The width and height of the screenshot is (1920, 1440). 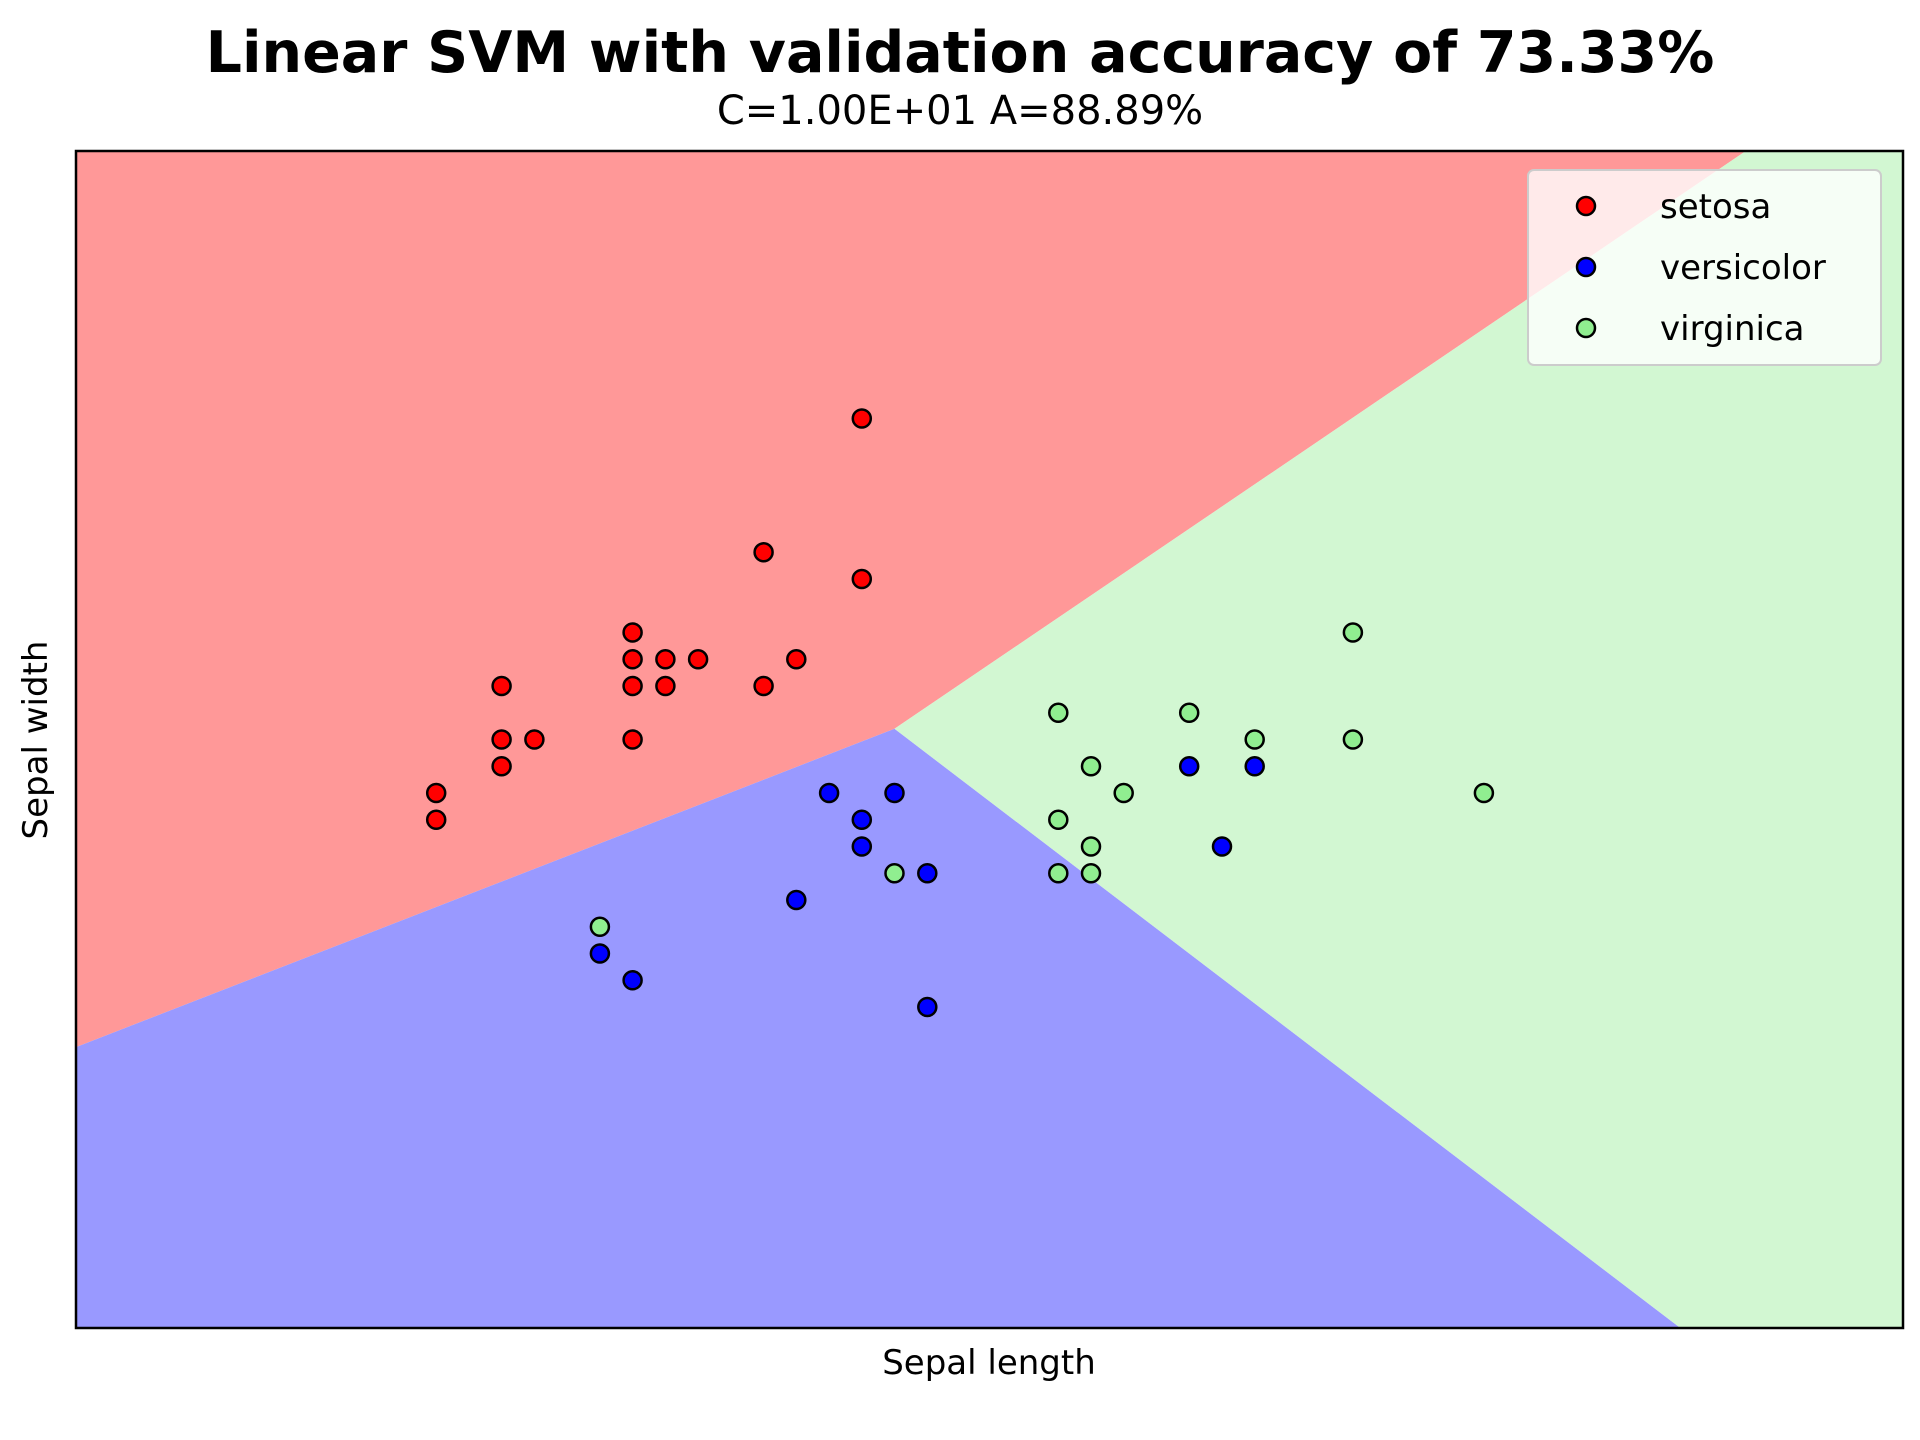 I want to click on x-axis-label: Sepal length, so click(x=989, y=1363).